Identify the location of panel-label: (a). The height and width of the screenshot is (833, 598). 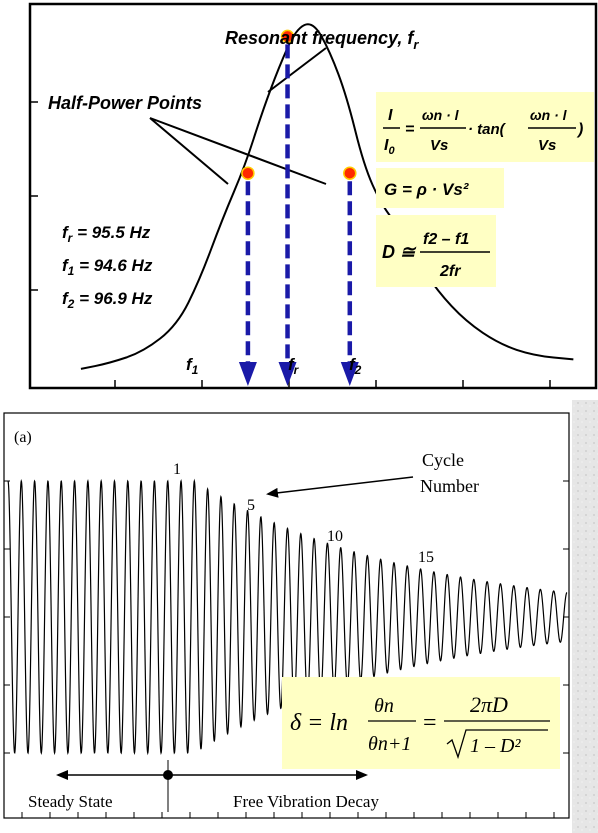
(23, 437).